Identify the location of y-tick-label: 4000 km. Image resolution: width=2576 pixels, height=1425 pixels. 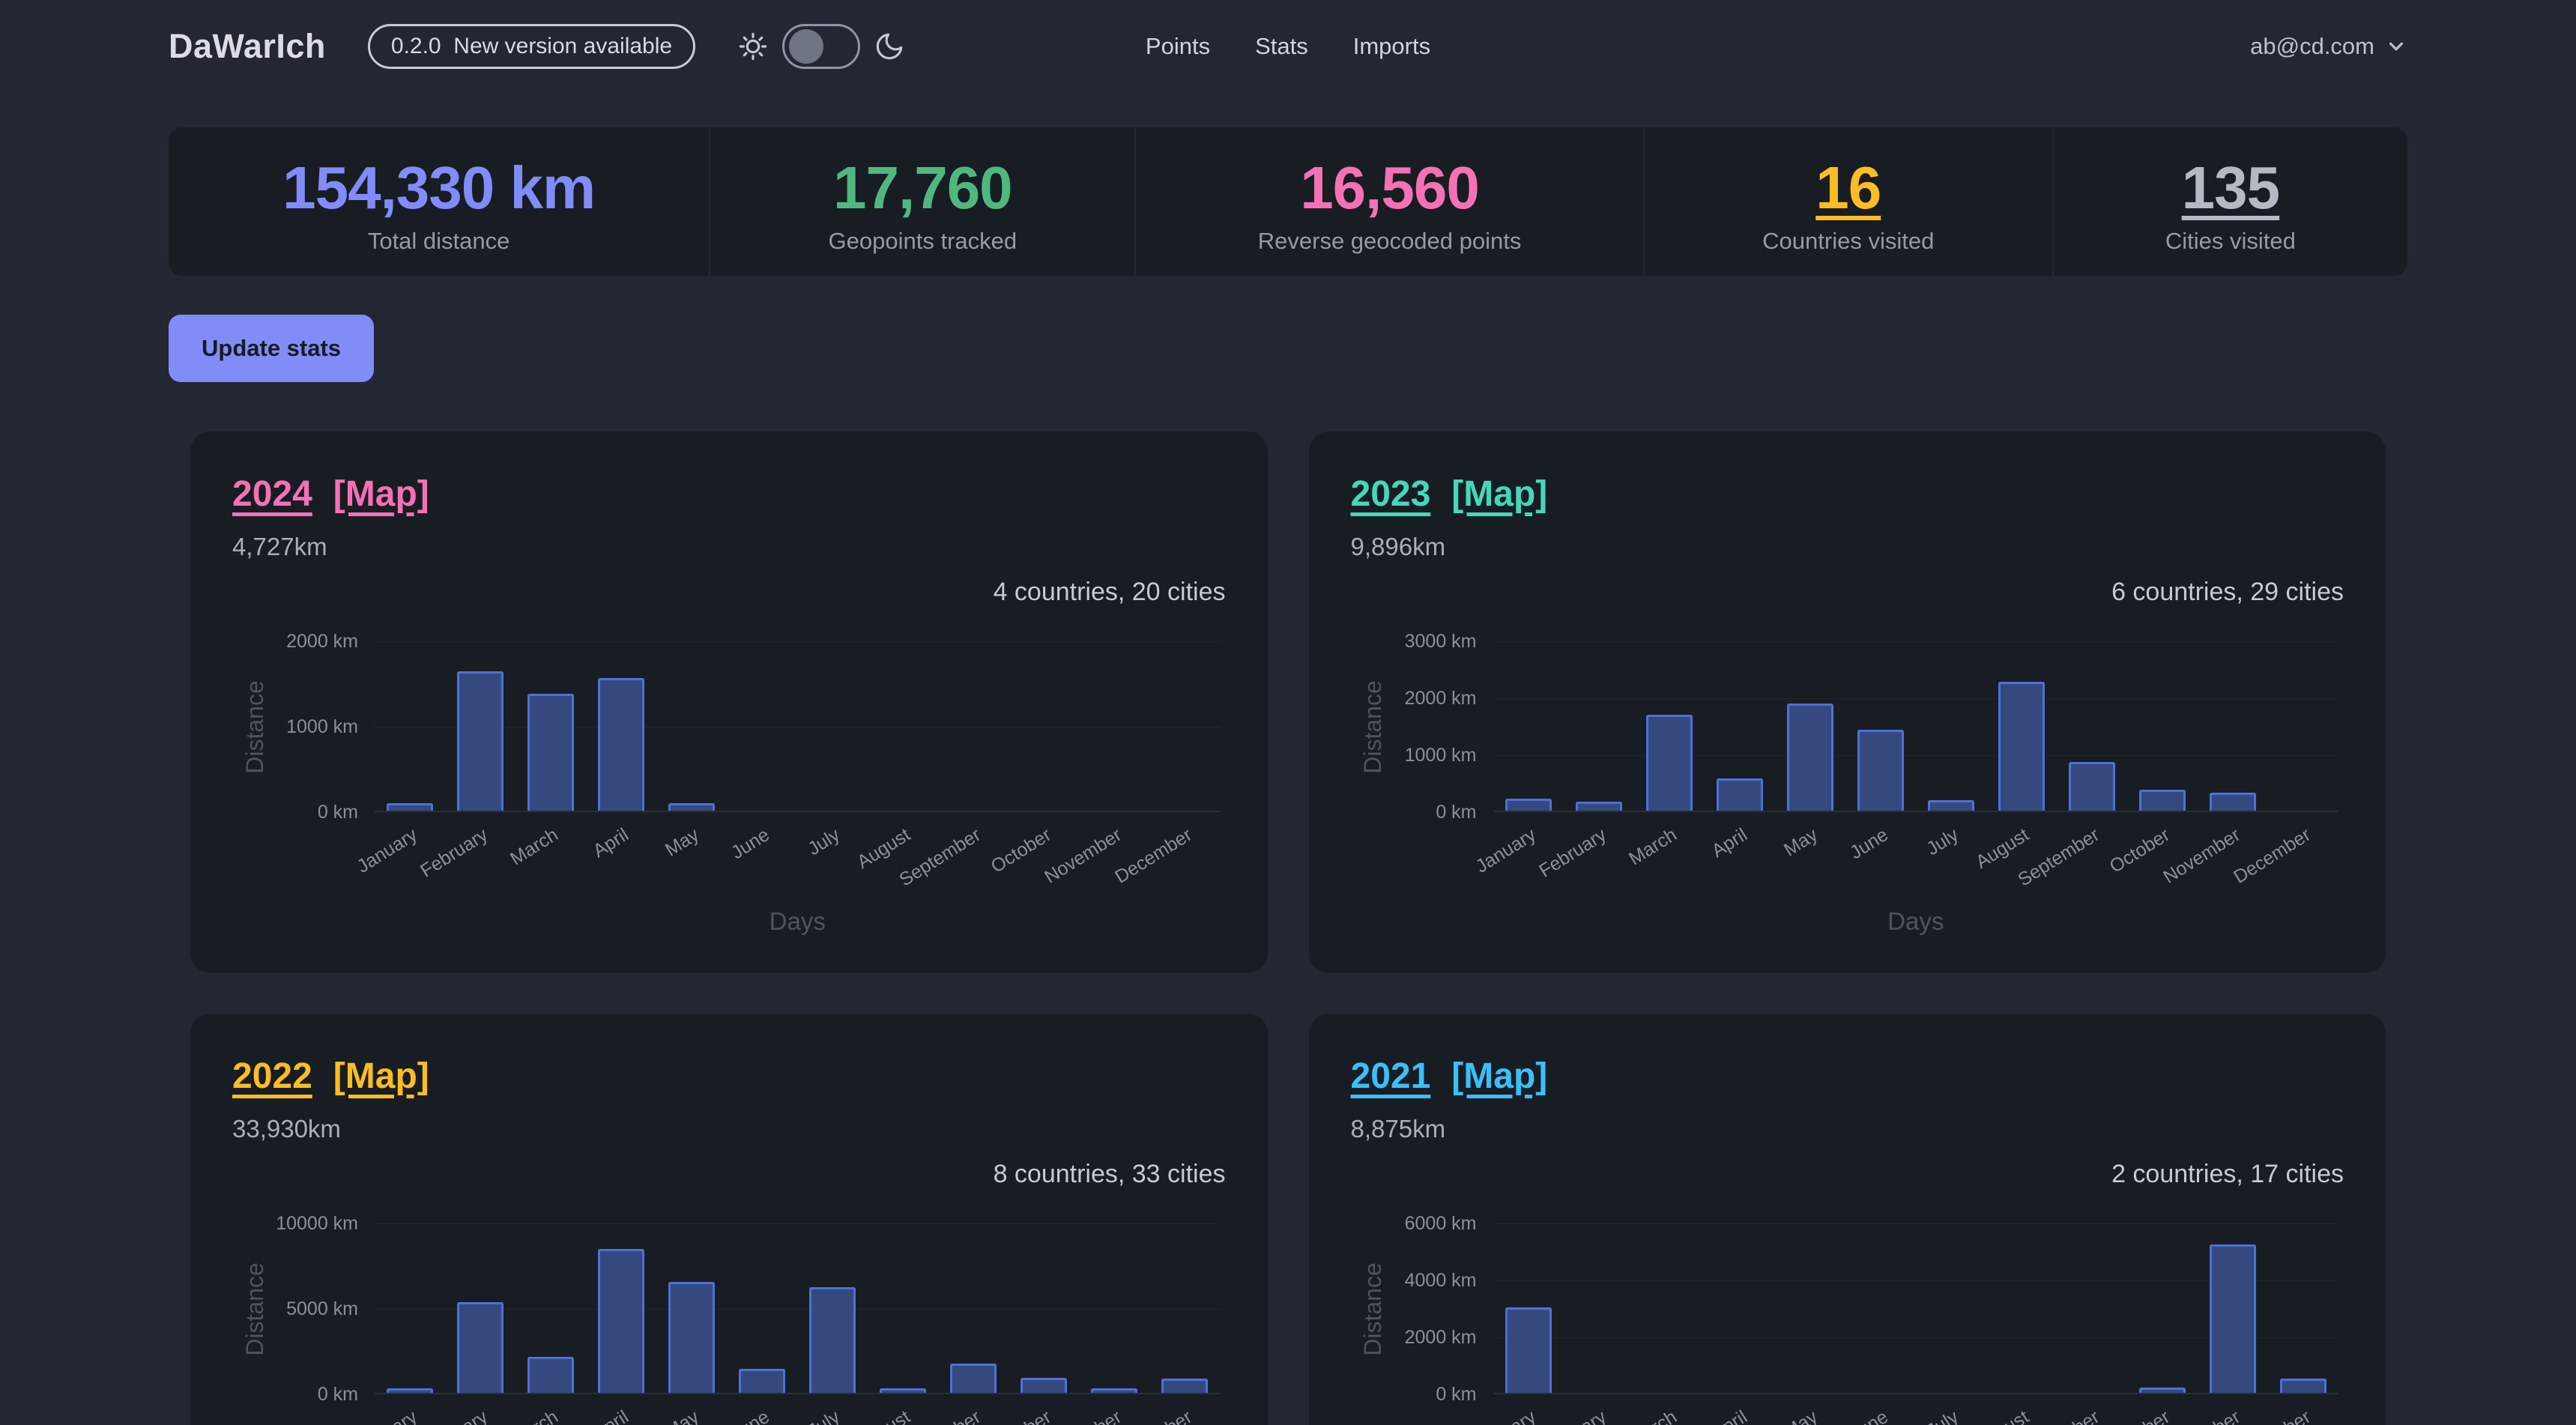
(1440, 1281).